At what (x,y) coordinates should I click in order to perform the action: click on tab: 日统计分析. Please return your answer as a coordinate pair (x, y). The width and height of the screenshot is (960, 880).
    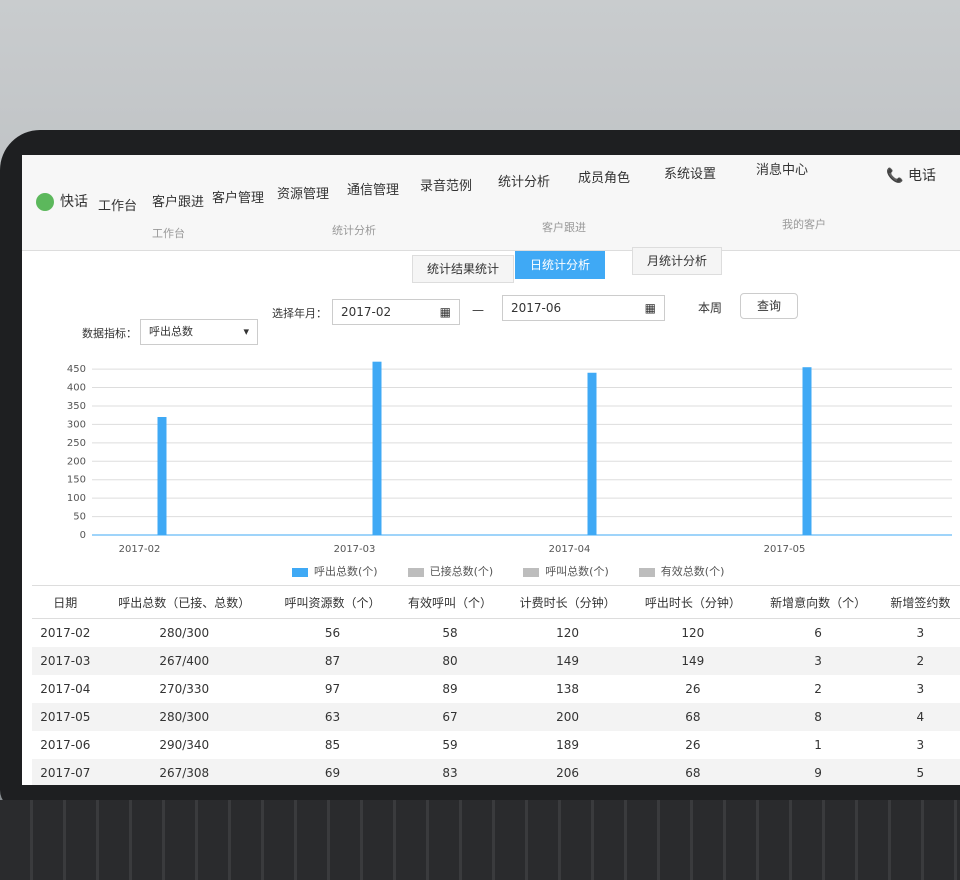
    Looking at the image, I should click on (560, 265).